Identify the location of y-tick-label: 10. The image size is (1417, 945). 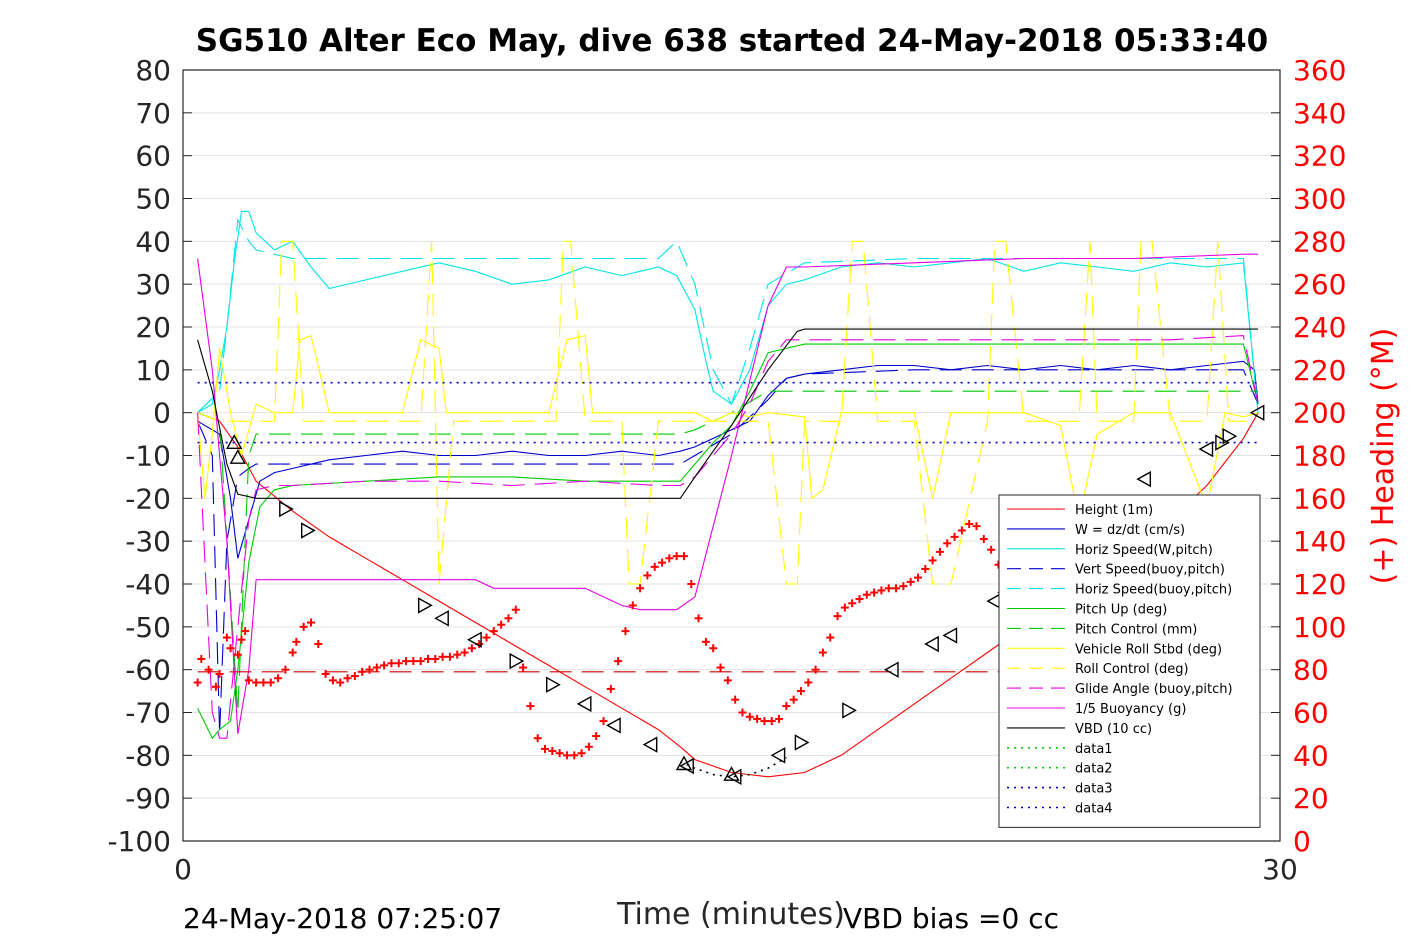
(153, 370).